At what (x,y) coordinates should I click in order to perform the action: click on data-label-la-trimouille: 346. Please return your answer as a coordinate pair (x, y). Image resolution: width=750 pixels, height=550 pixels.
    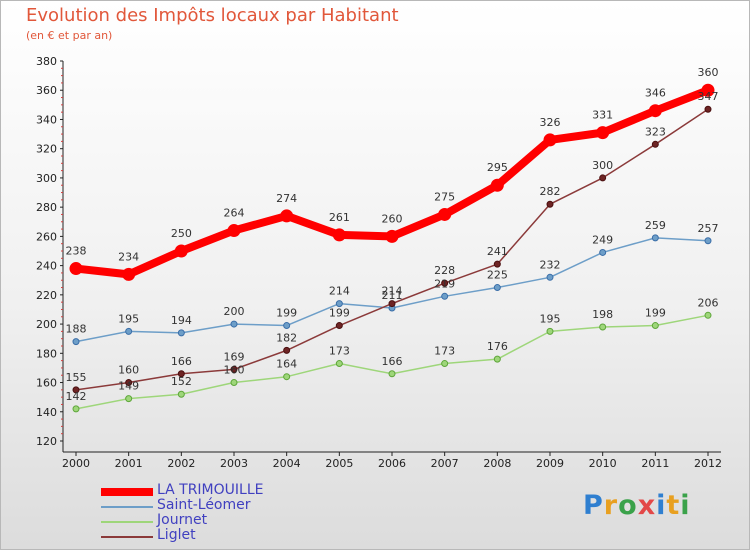
    Looking at the image, I should click on (655, 93).